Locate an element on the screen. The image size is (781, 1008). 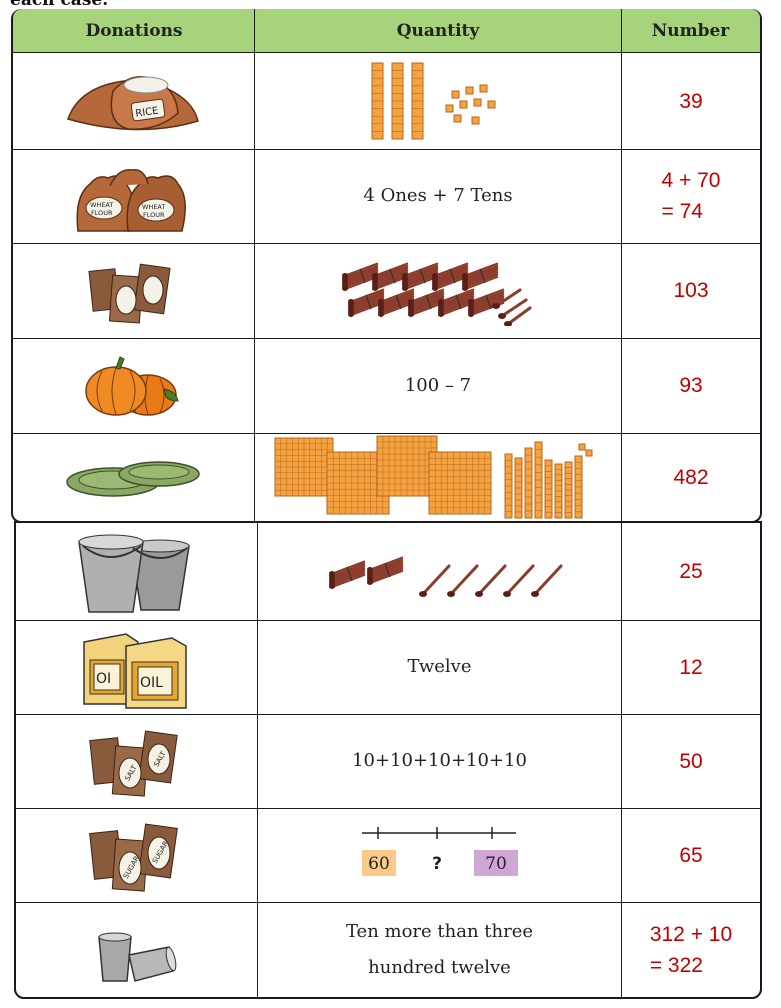
svg-text: RICE is located at coordinates (146, 113).